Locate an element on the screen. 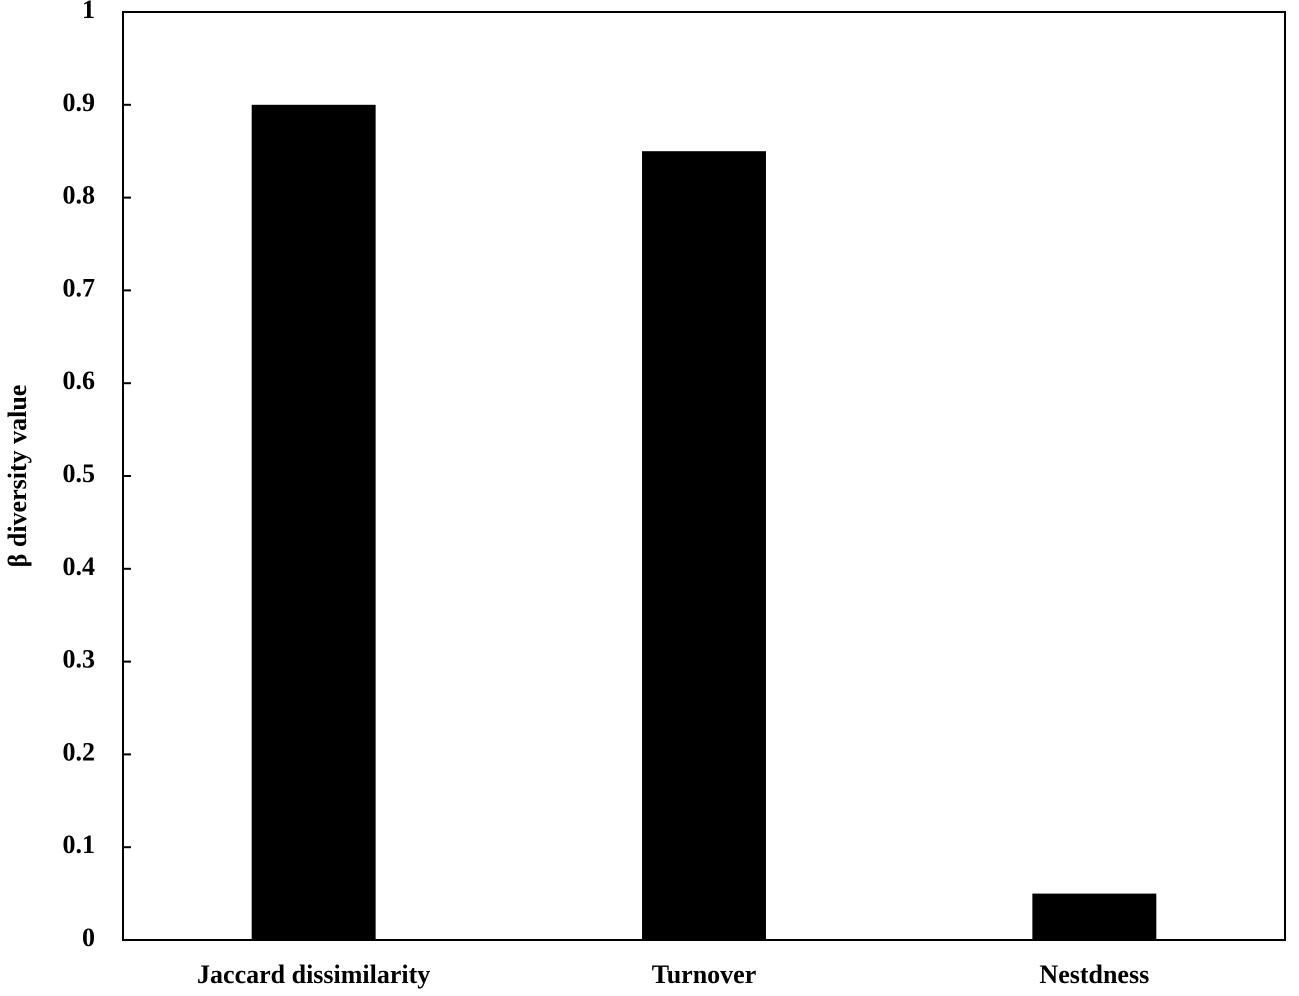  x-tick-label: Nestdness is located at coordinates (1094, 974).